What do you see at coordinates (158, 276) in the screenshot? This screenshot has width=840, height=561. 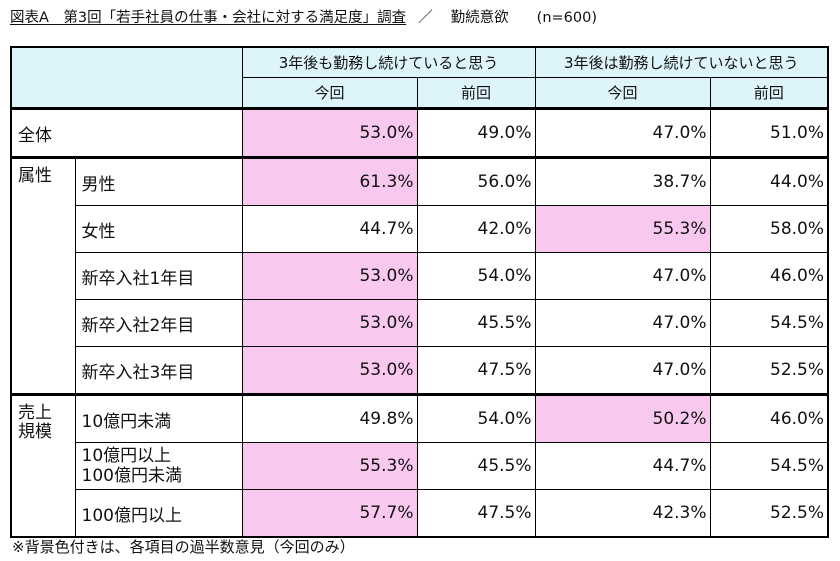 I see `row-label: 新卒入社1年目` at bounding box center [158, 276].